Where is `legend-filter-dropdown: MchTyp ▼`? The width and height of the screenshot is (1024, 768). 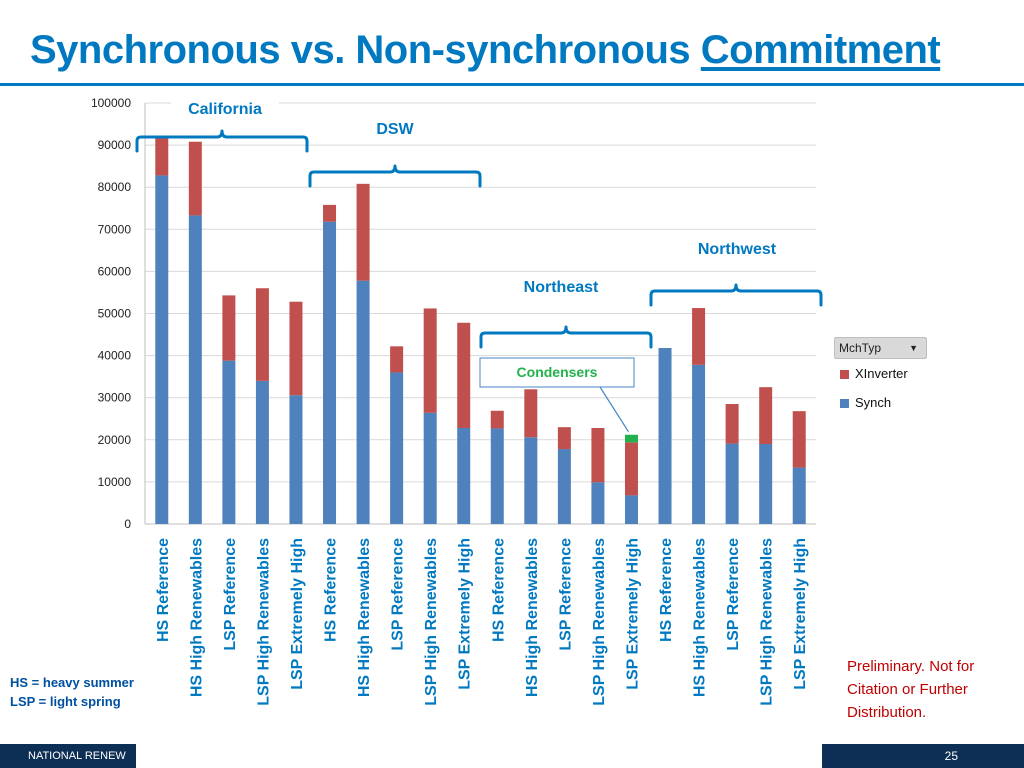 legend-filter-dropdown: MchTyp ▼ is located at coordinates (880, 348).